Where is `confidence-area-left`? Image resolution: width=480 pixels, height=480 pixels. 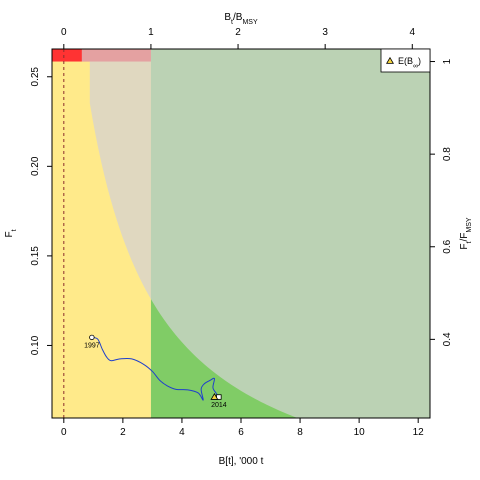
confidence-area-left is located at coordinates (120, 174).